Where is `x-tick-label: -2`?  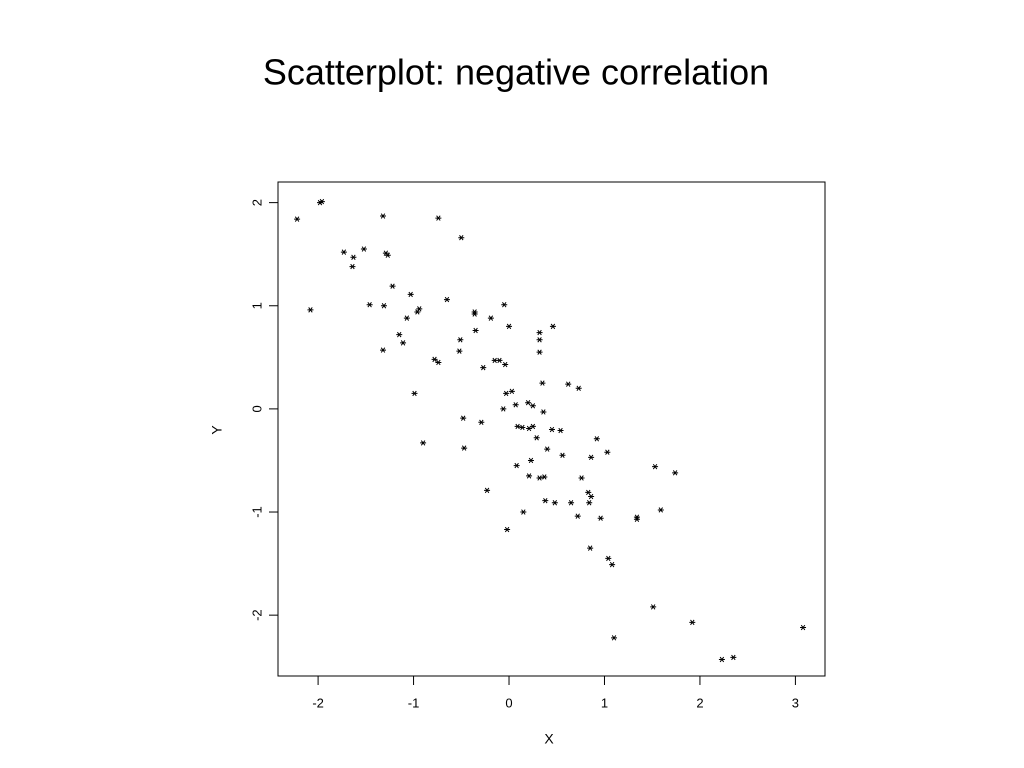
x-tick-label: -2 is located at coordinates (318, 702).